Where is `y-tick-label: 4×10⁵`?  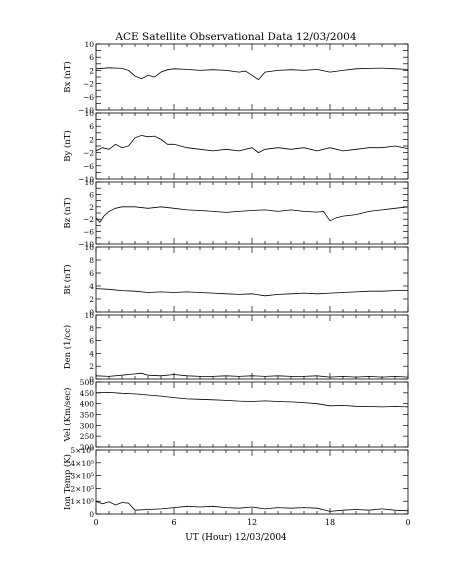 y-tick-label: 4×10⁵ is located at coordinates (82, 463).